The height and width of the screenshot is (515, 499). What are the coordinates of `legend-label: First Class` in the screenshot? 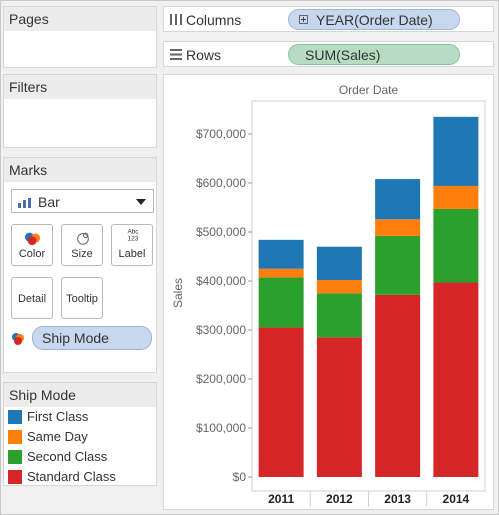 It's located at (58, 416).